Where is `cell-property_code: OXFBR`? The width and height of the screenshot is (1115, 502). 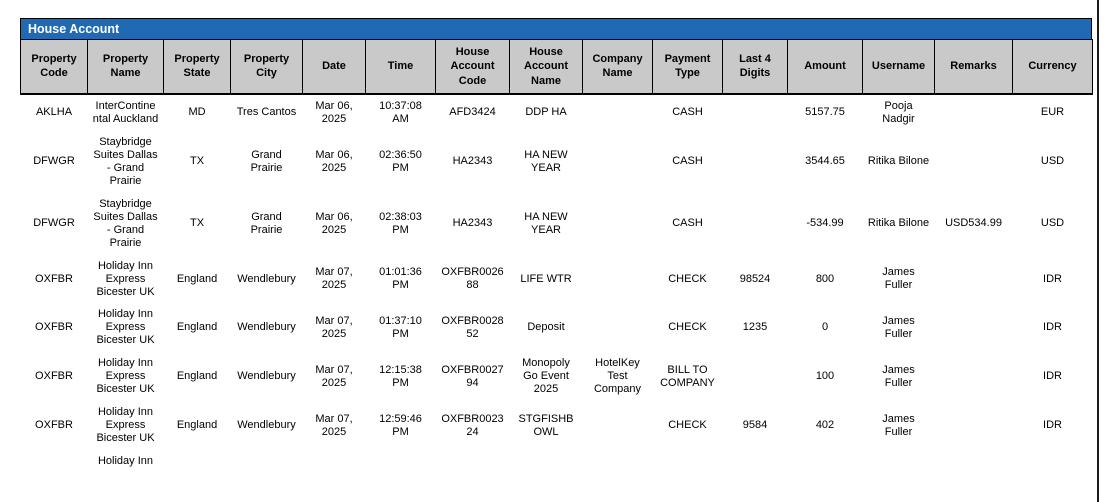 cell-property_code: OXFBR is located at coordinates (54, 328).